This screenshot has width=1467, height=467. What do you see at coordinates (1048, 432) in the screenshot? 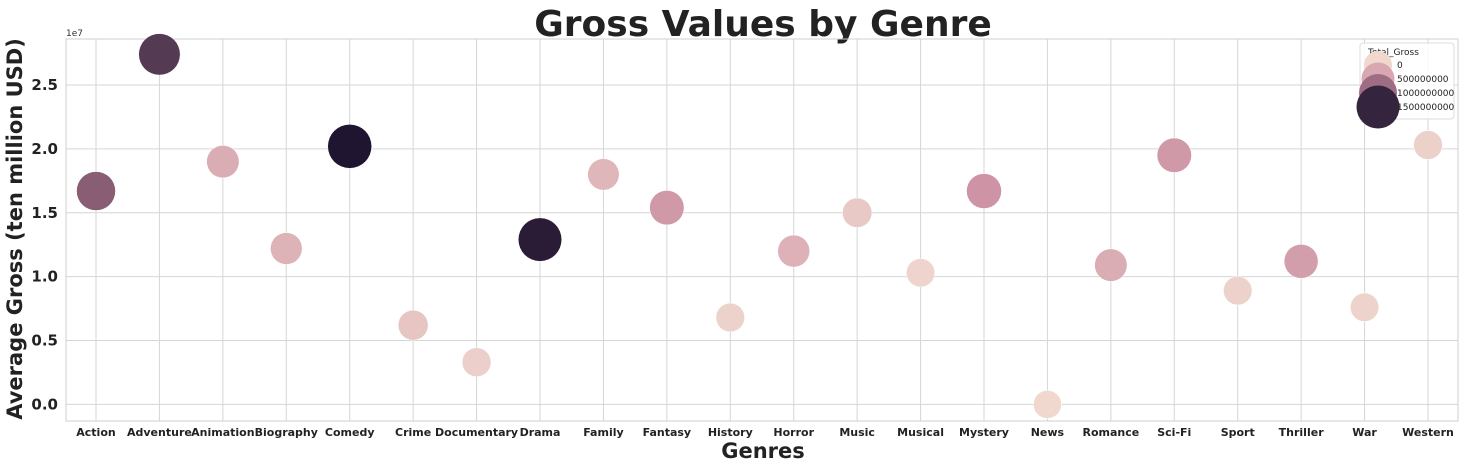
I see `x-tick-label: News` at bounding box center [1048, 432].